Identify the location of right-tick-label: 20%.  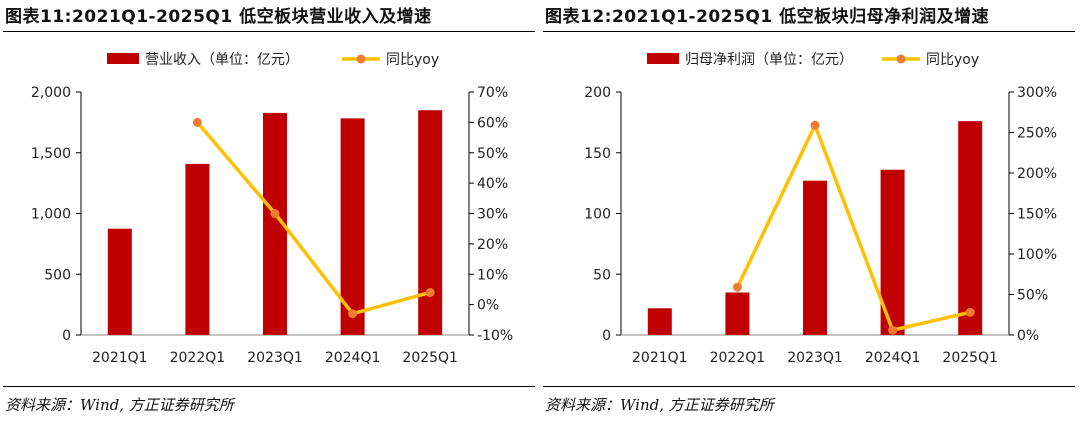
(492, 245).